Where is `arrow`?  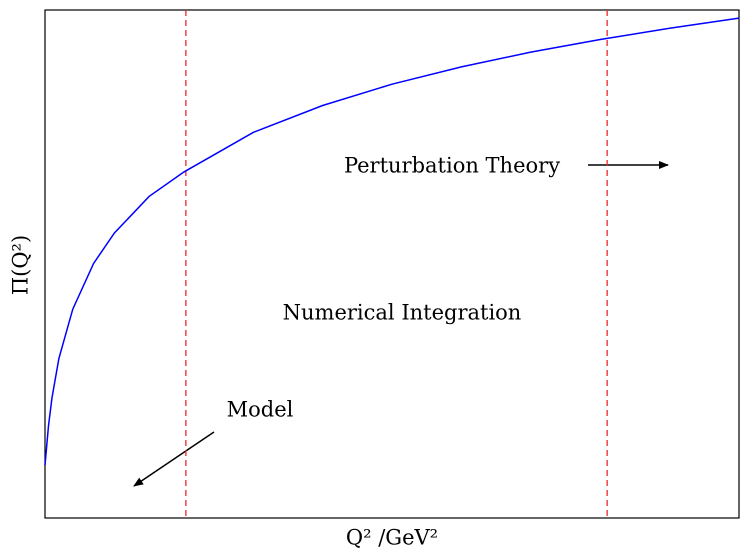
arrow is located at coordinates (174, 459).